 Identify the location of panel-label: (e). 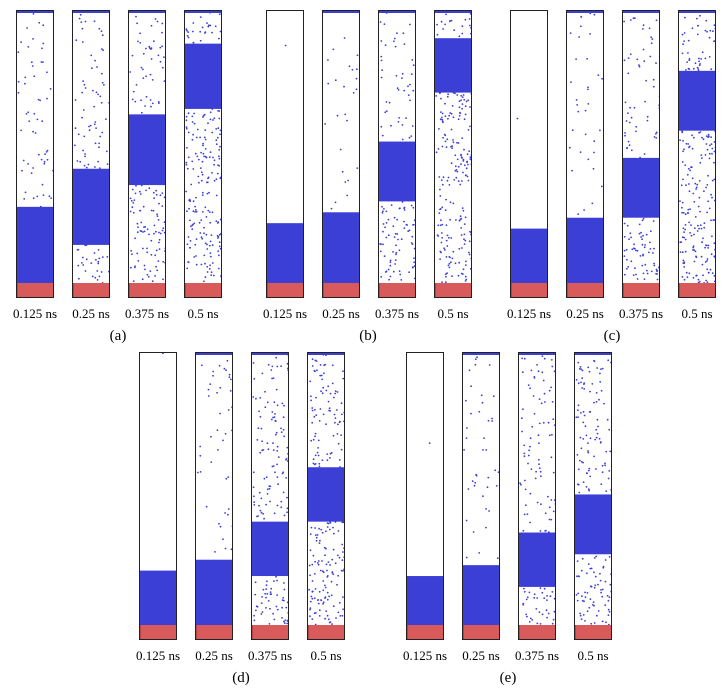
(508, 678).